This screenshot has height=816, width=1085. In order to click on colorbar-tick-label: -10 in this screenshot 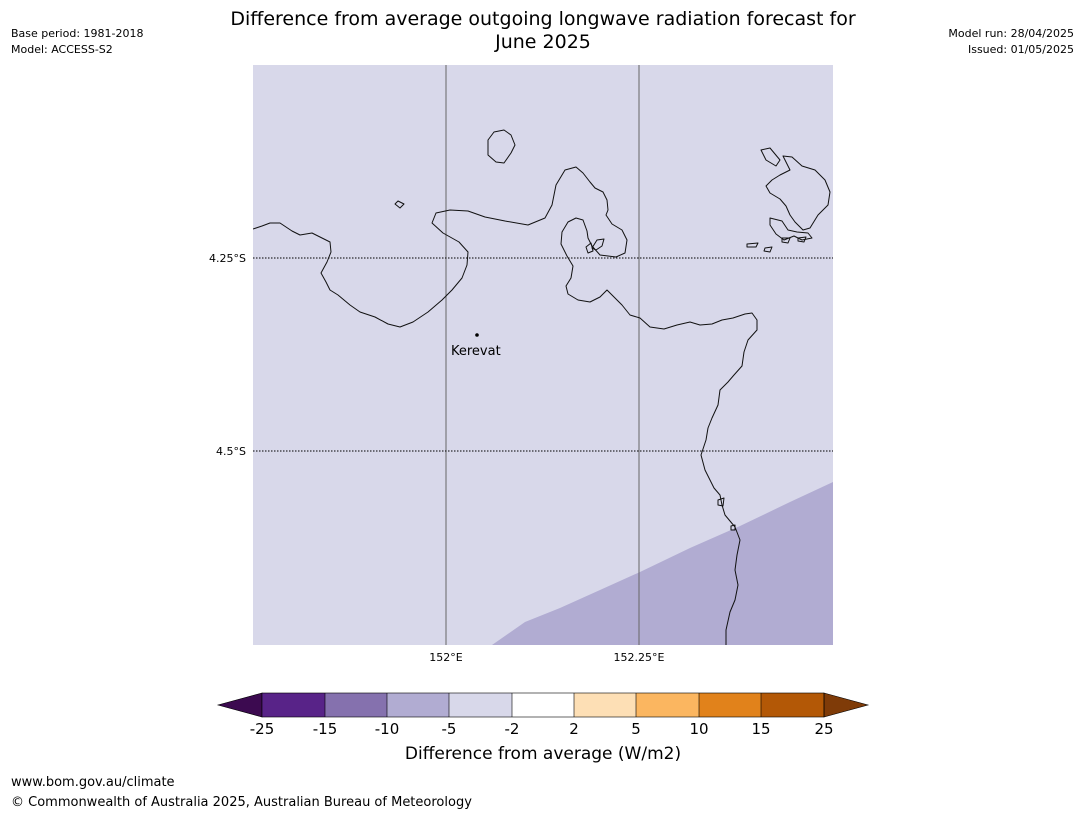, I will do `click(387, 729)`.